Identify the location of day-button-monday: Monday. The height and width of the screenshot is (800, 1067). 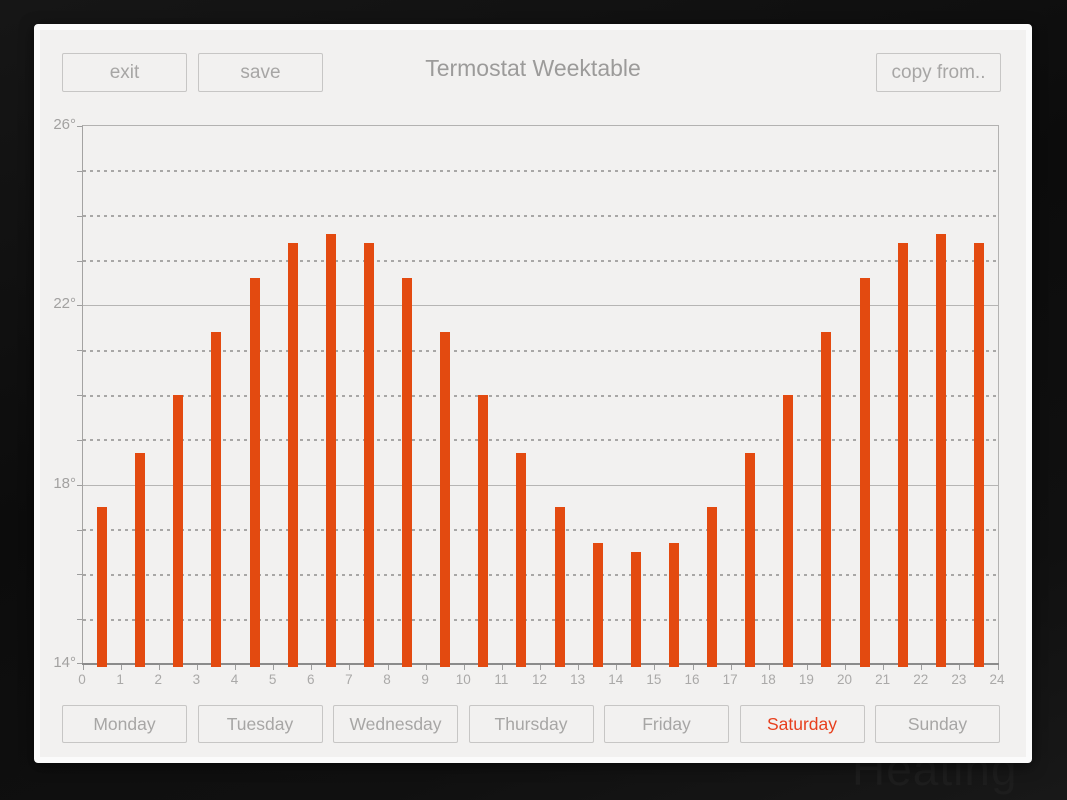
(124, 724).